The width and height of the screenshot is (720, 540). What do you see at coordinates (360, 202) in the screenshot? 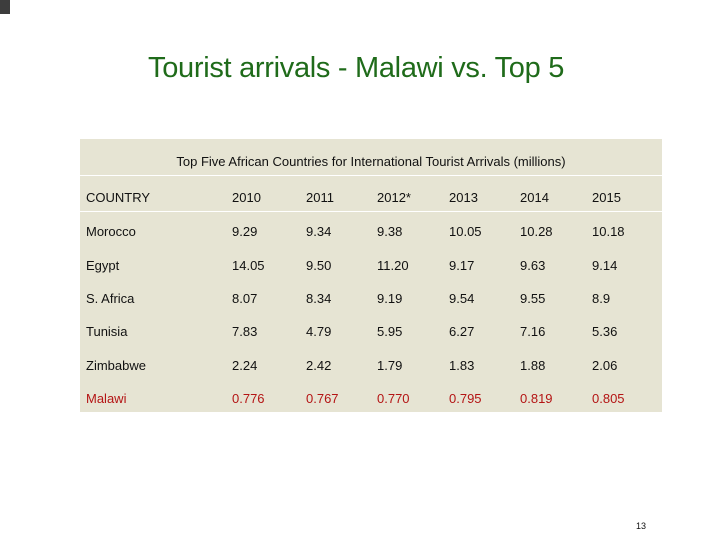
I see `table-header-row: COUNTRY 2010 2011 2012* 2013 2014 2015` at bounding box center [360, 202].